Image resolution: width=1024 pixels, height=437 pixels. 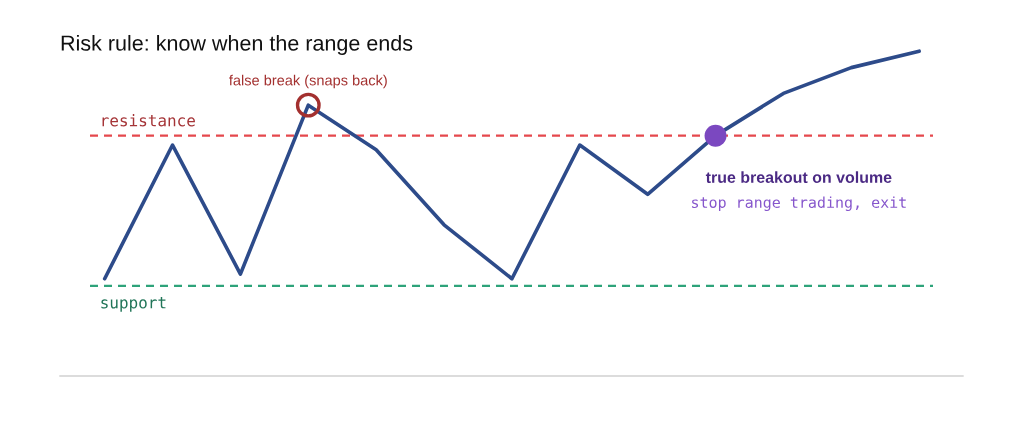 What do you see at coordinates (133, 304) in the screenshot?
I see `ref-line-label: support` at bounding box center [133, 304].